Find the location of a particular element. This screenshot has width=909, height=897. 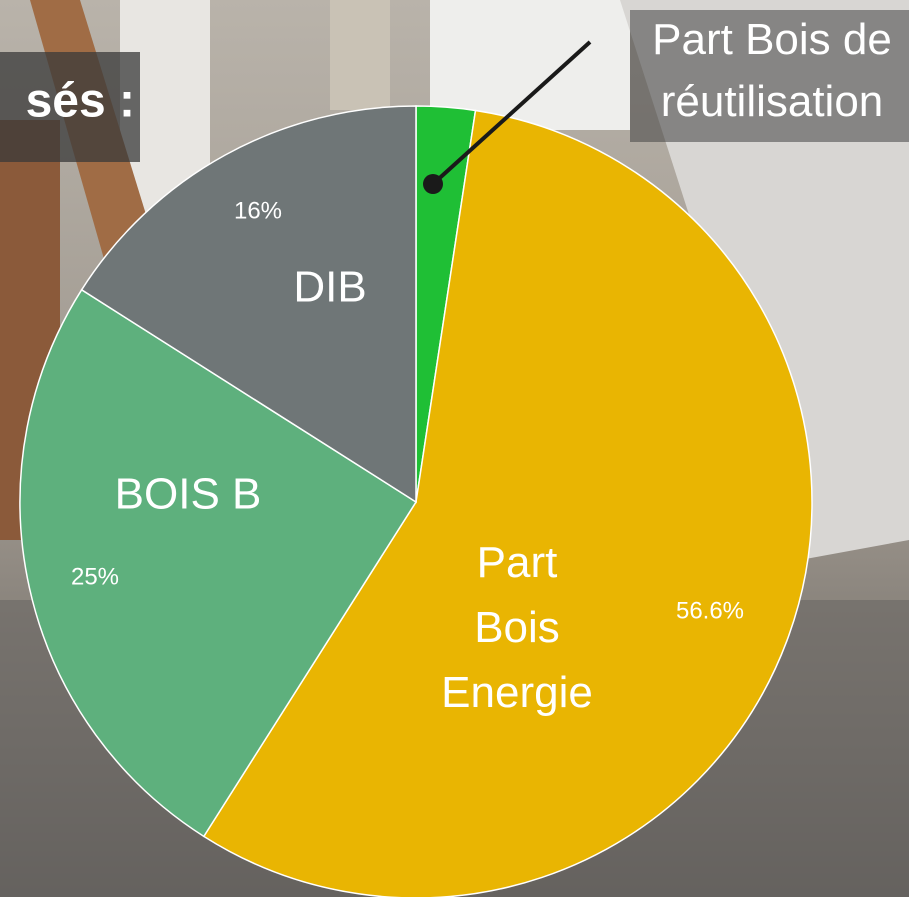

value-label: 56.6% is located at coordinates (710, 610).